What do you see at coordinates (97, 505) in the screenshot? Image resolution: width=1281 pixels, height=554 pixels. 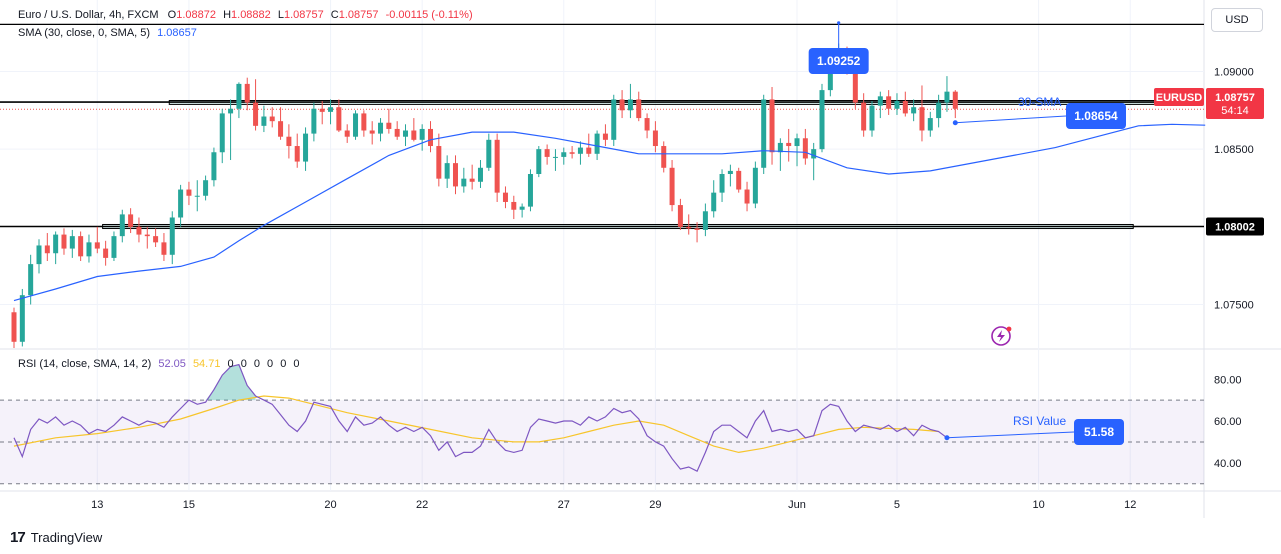 I see `time-tick-label: 13` at bounding box center [97, 505].